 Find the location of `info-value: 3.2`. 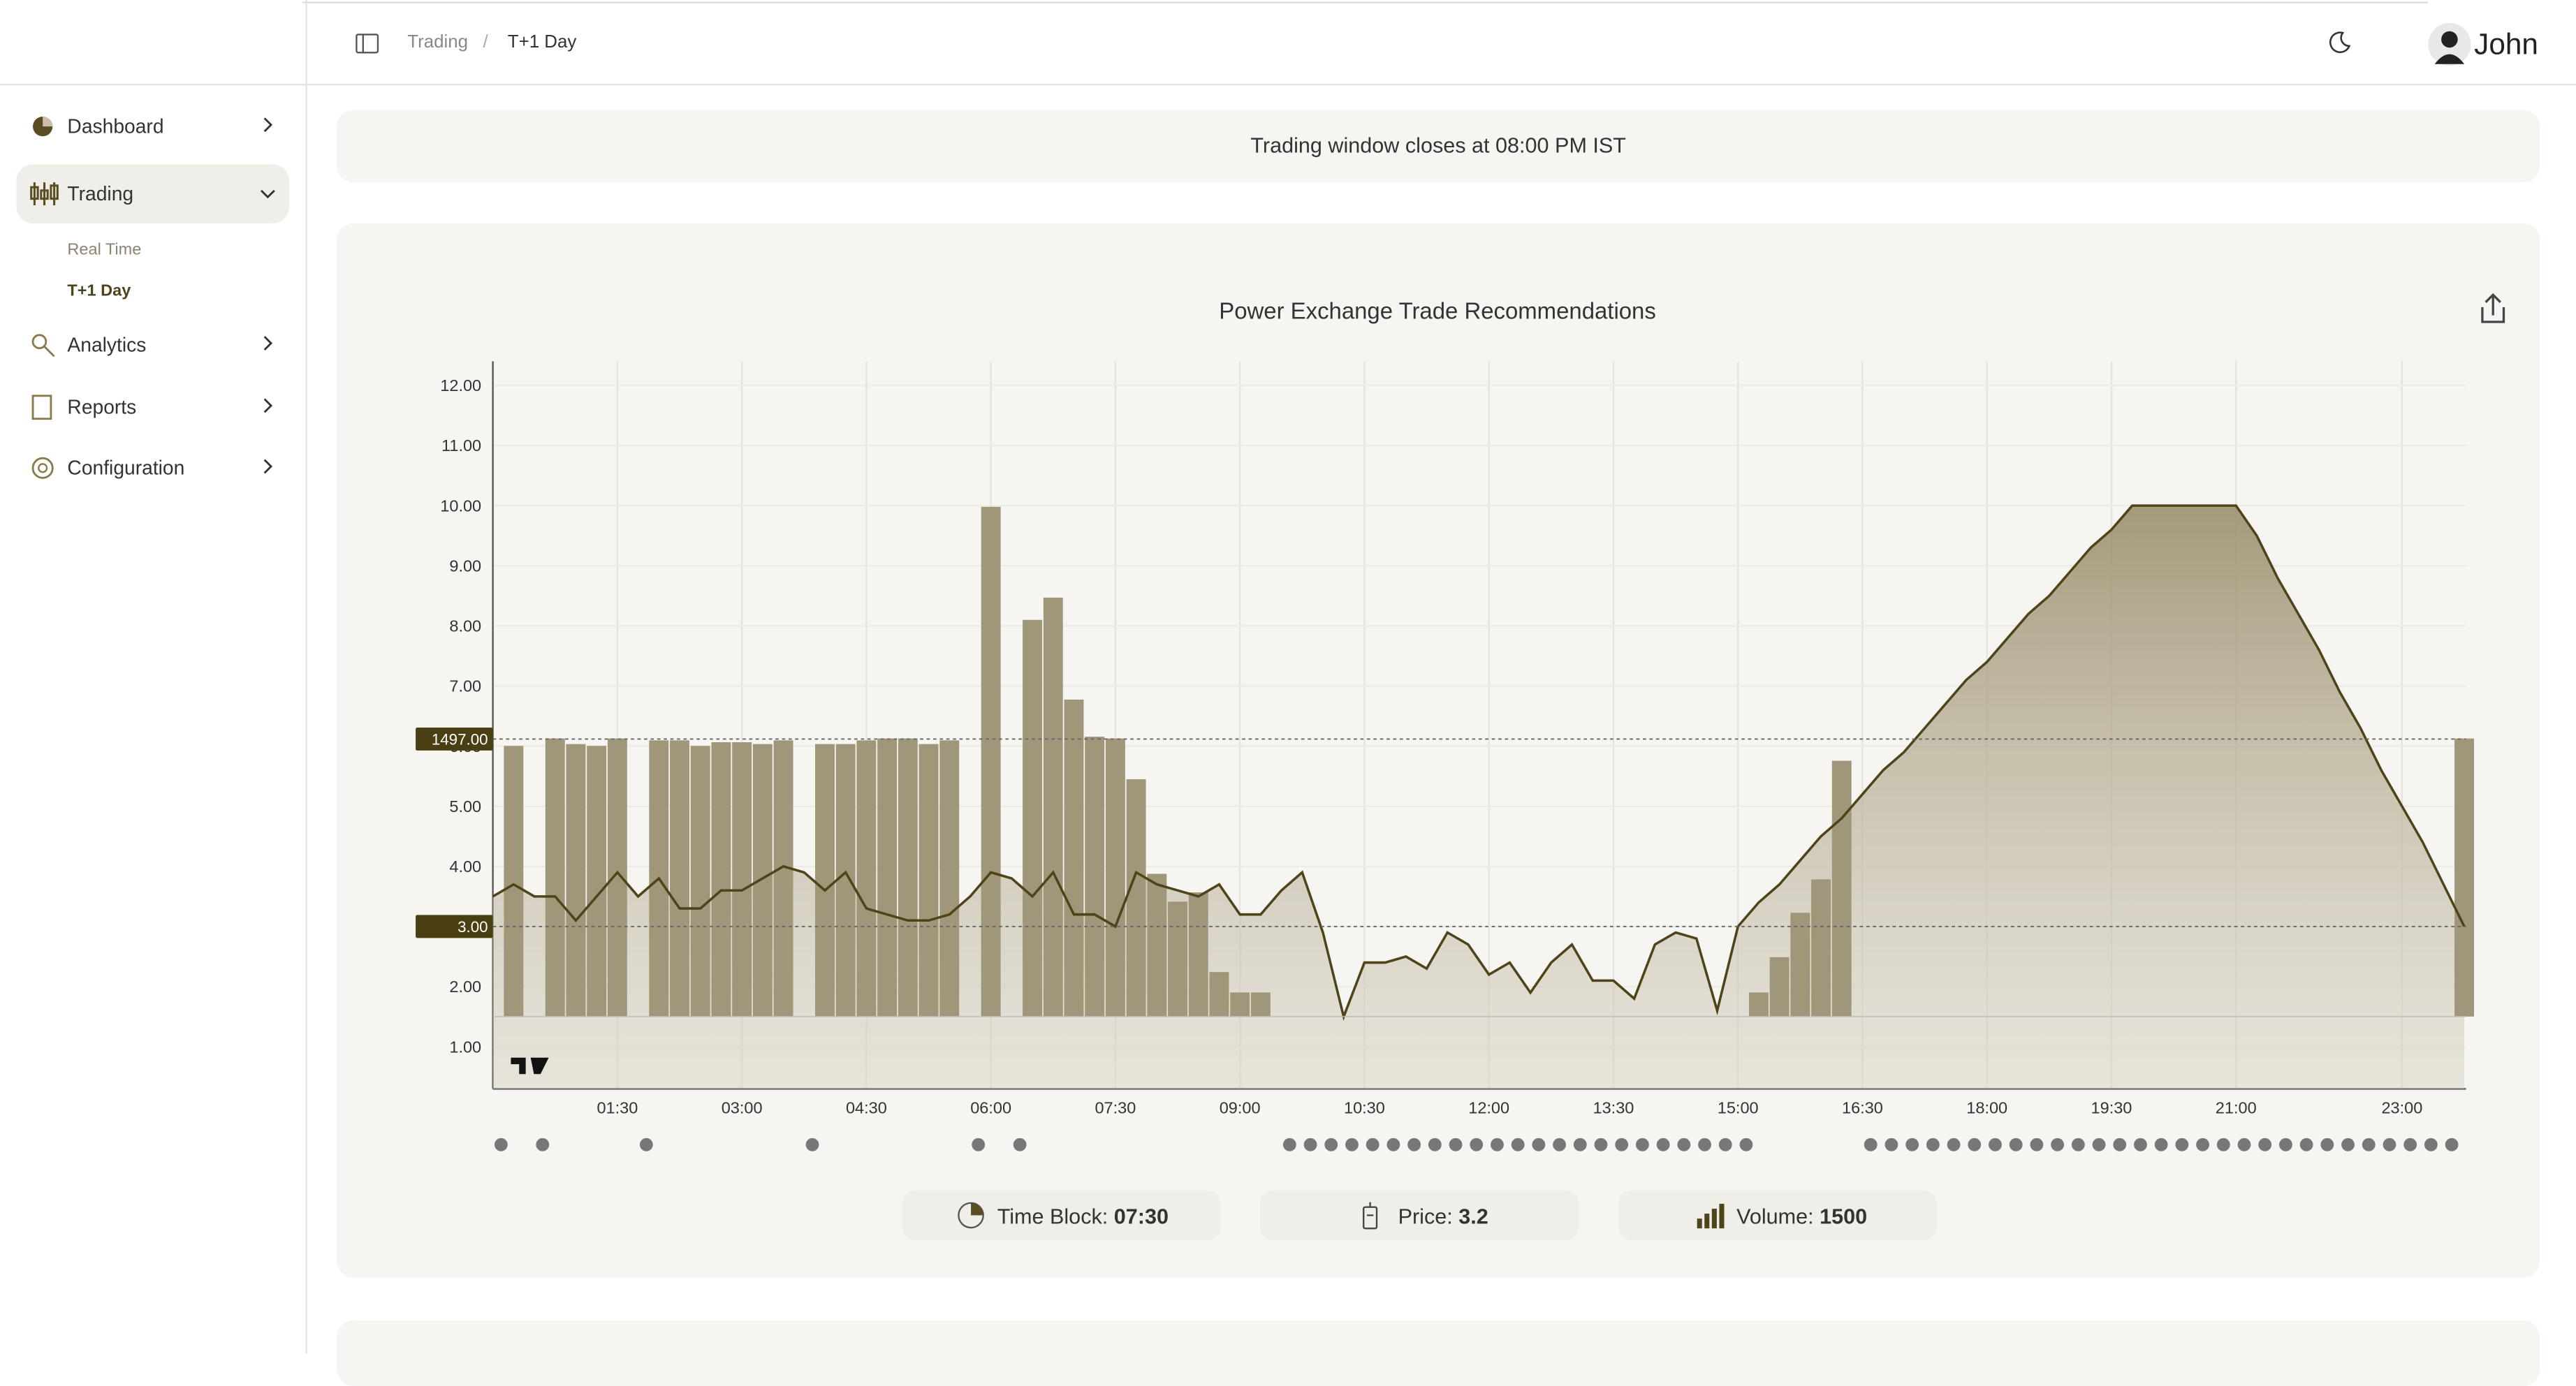

info-value: 3.2 is located at coordinates (1473, 1216).